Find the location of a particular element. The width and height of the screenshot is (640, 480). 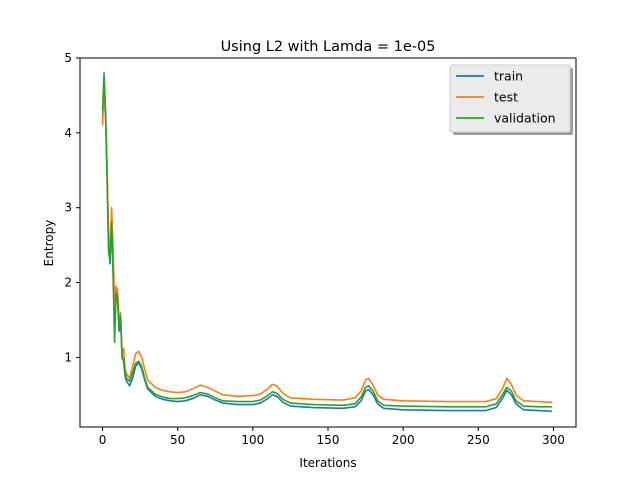

legend-label-test: test is located at coordinates (506, 97).